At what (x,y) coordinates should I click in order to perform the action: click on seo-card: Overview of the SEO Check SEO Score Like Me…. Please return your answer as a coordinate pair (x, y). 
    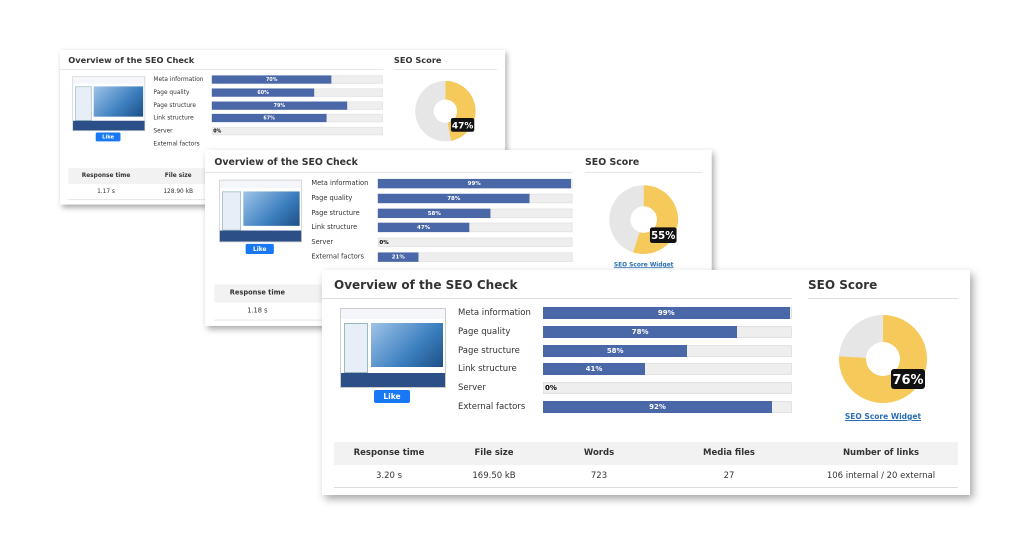
    Looking at the image, I should click on (283, 127).